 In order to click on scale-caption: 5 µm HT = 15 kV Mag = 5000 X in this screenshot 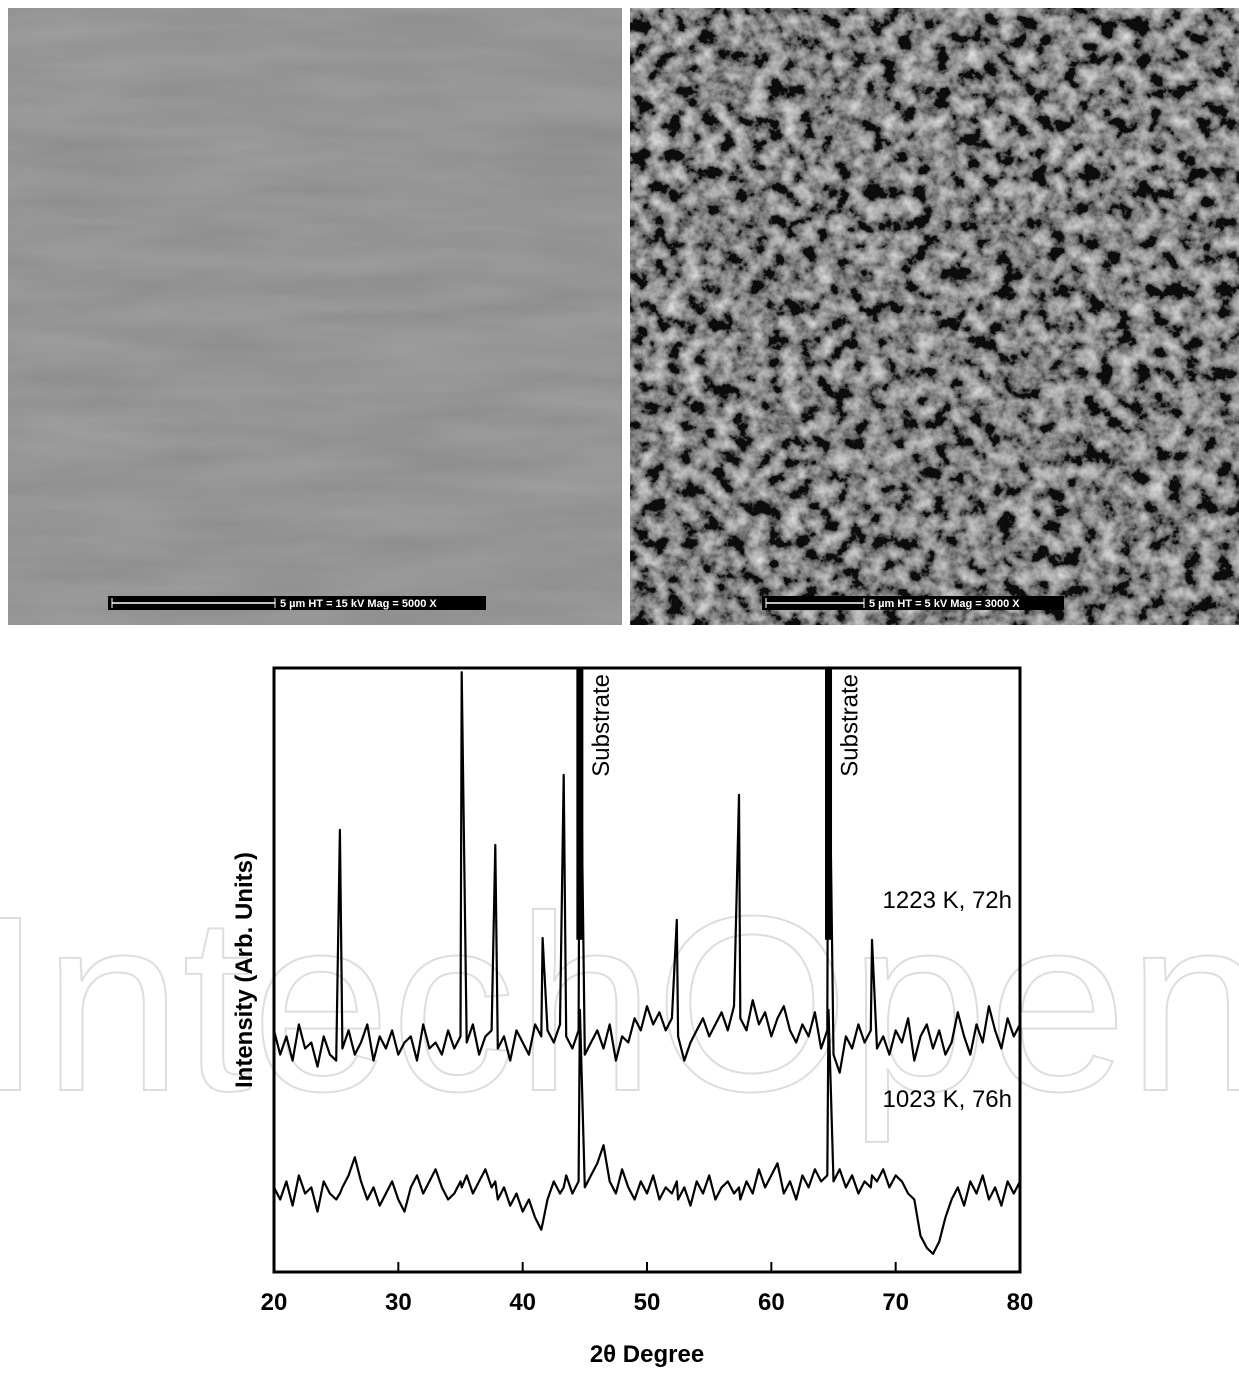, I will do `click(358, 604)`.